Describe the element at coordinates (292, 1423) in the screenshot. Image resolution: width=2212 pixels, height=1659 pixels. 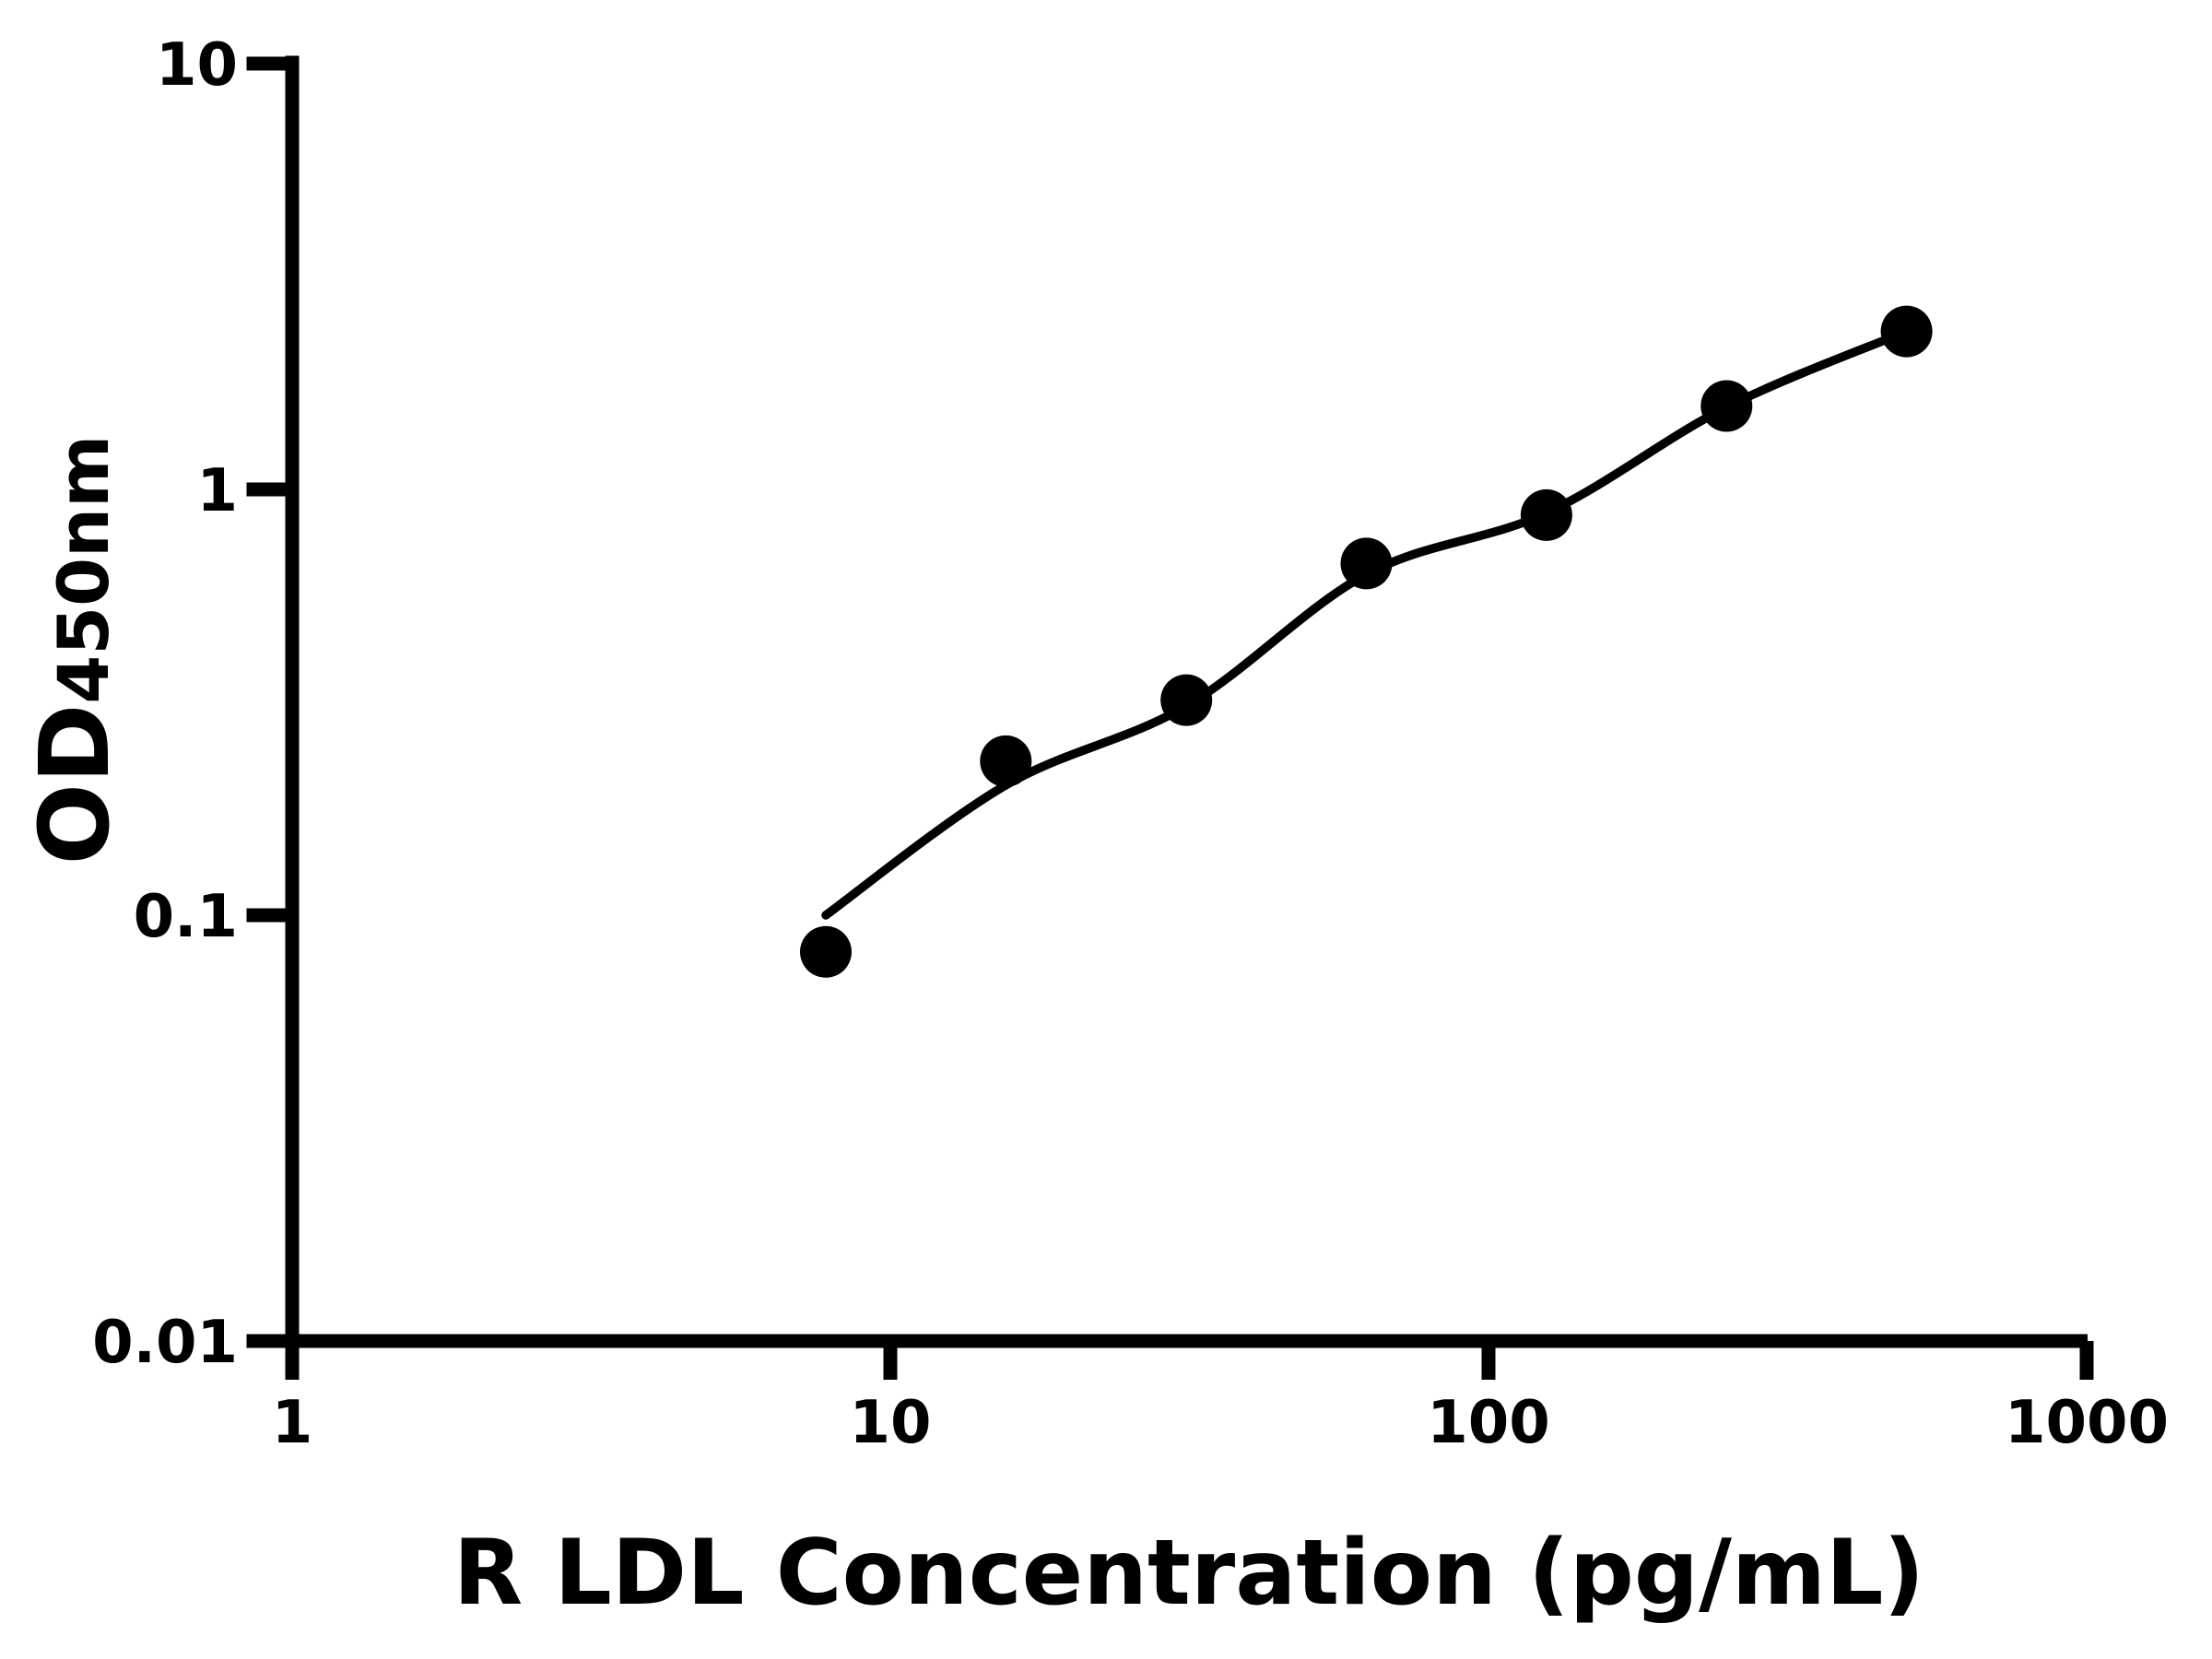
I see `x-tick-label: 1` at that location.